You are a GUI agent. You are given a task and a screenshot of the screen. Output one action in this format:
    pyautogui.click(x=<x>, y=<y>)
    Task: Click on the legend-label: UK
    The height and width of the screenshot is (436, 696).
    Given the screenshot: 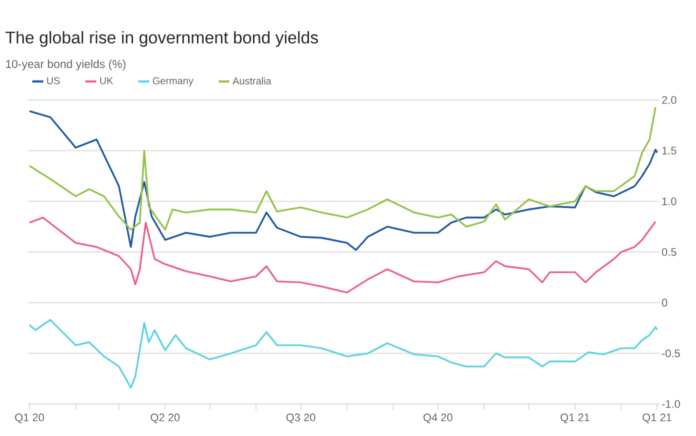 What is the action you would take?
    pyautogui.click(x=107, y=80)
    